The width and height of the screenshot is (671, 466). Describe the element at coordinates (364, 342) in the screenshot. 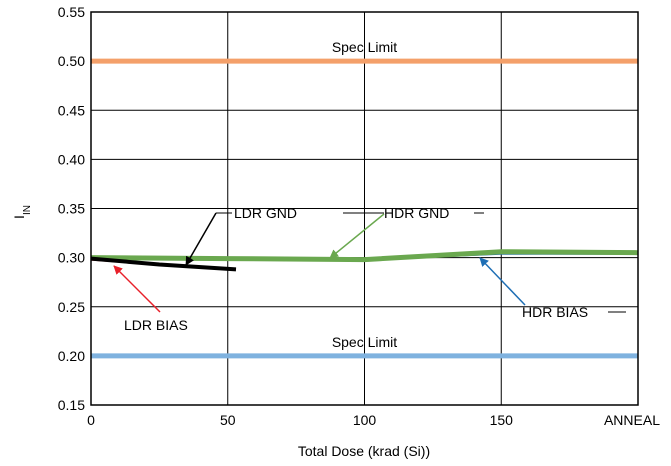

I see `spec-limit-label-lower: Spec Limit` at that location.